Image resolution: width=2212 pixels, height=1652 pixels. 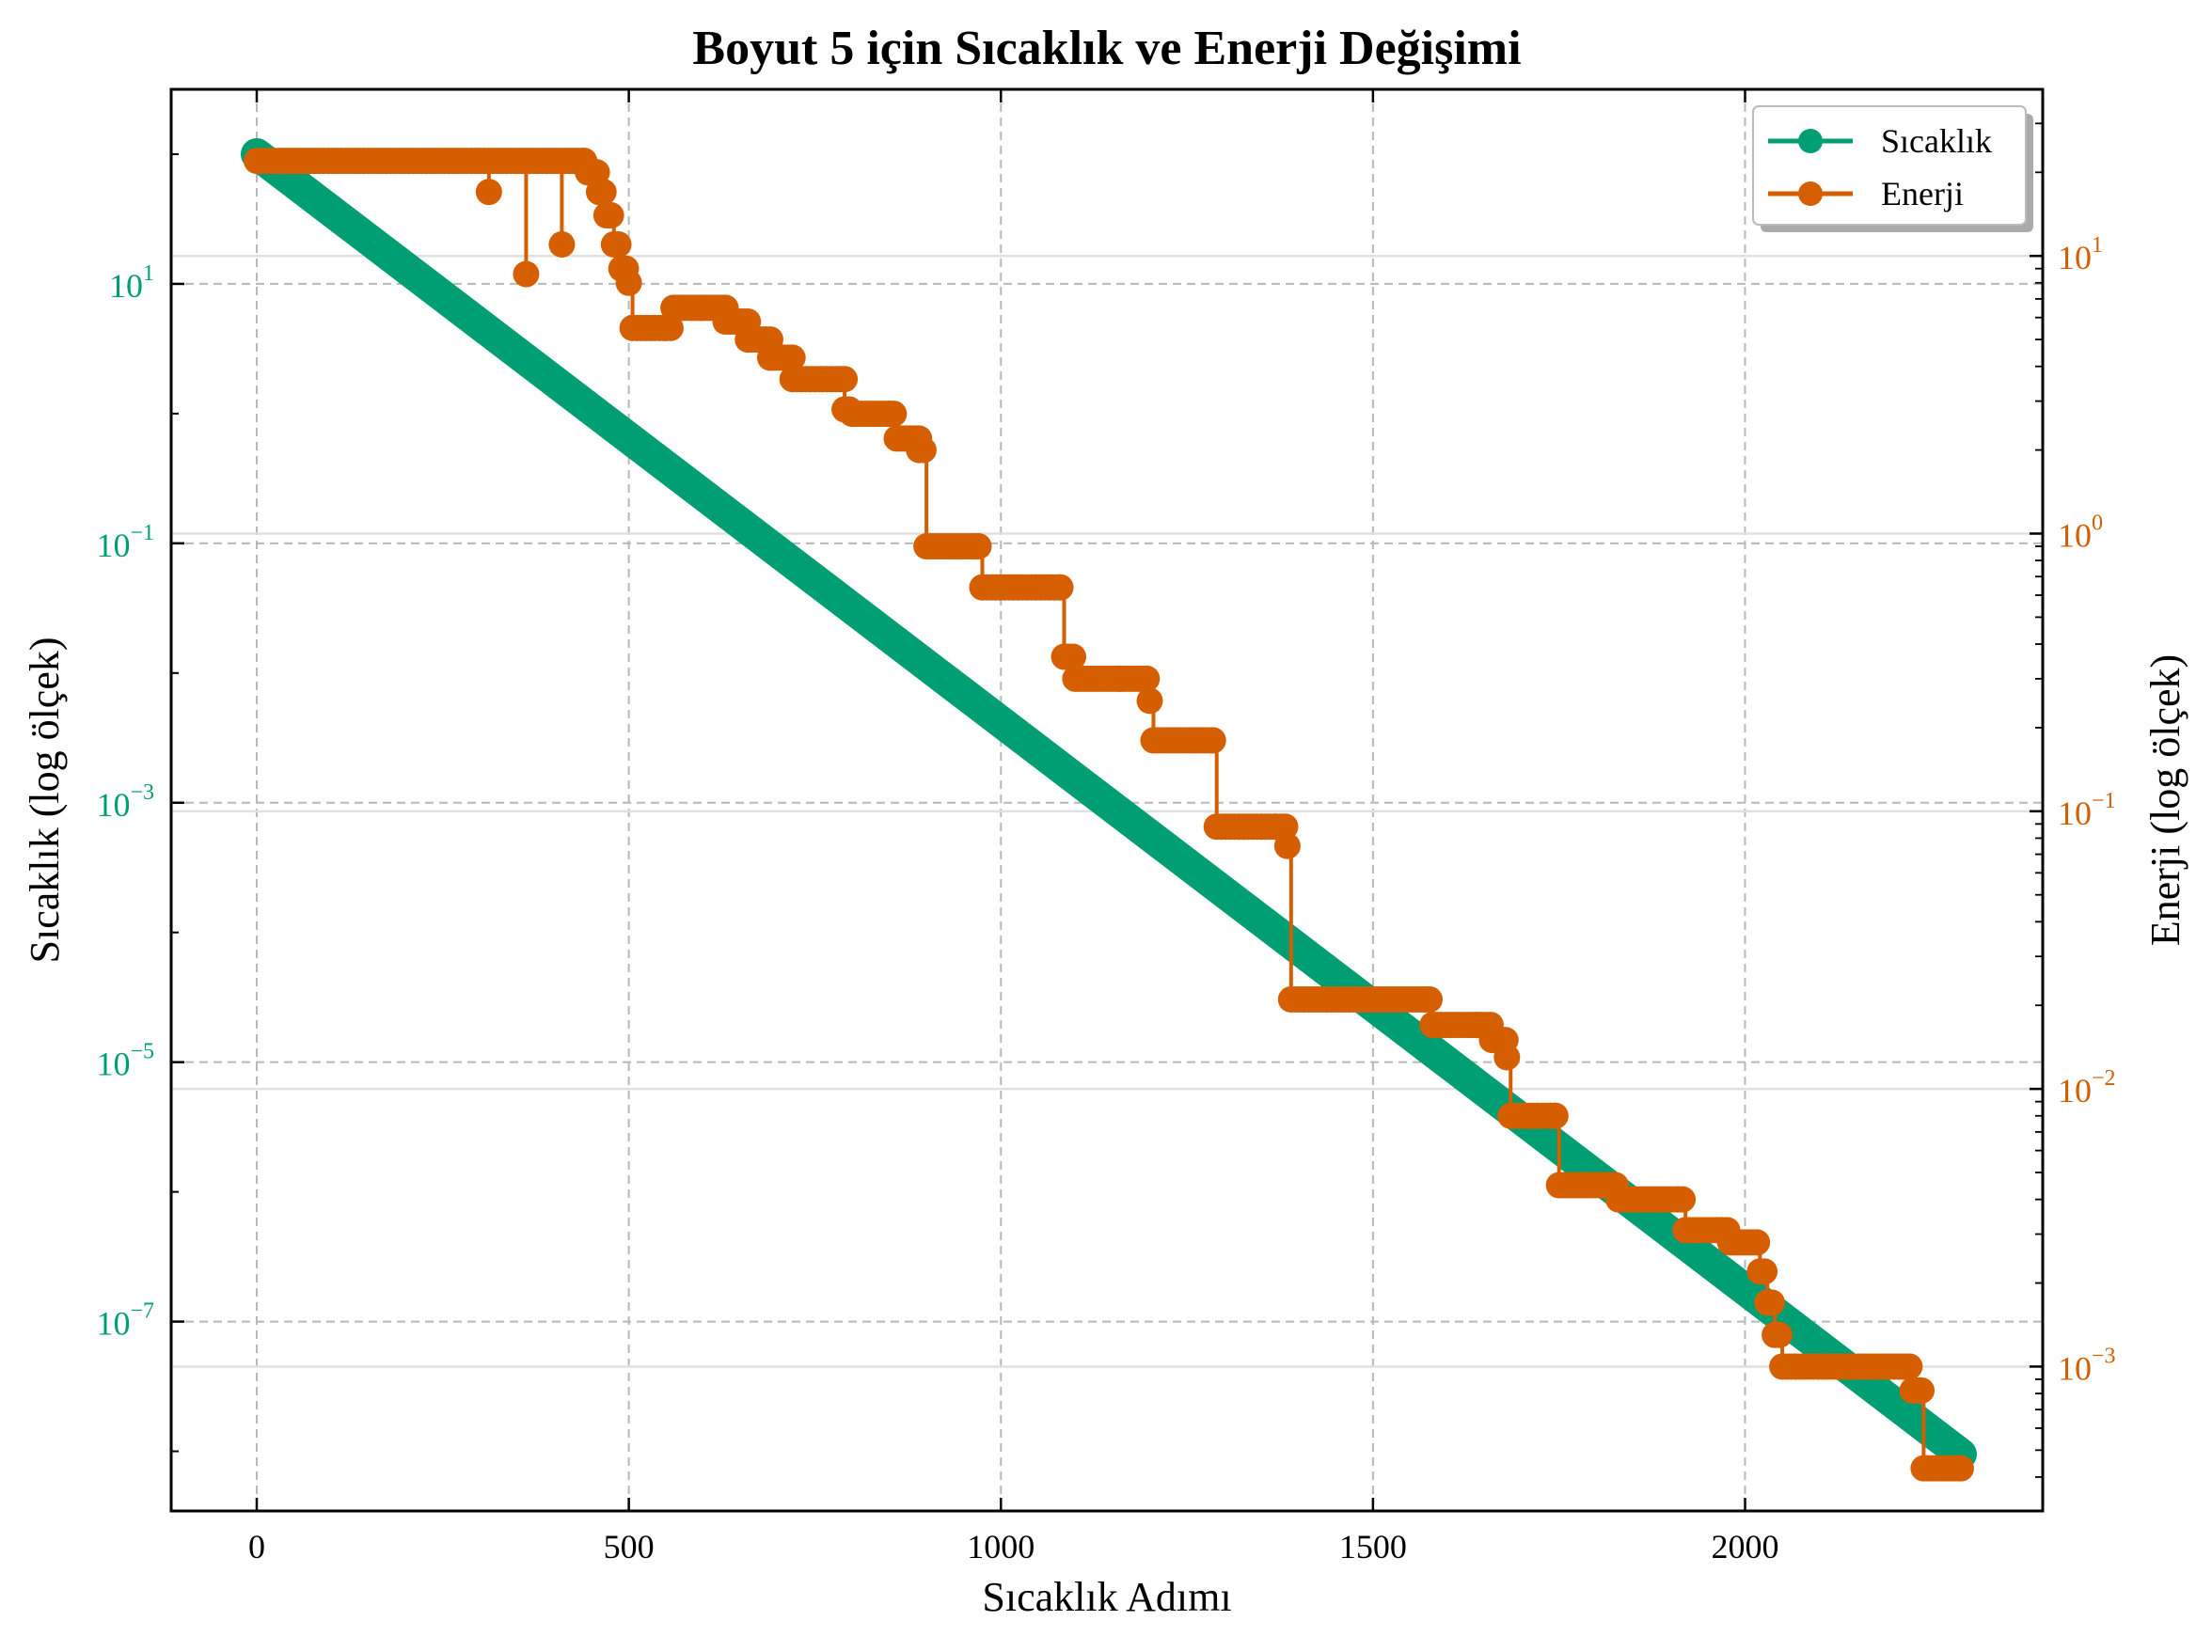 I want to click on y-axis-right-label: Enerji (log ölçek), so click(x=2165, y=800).